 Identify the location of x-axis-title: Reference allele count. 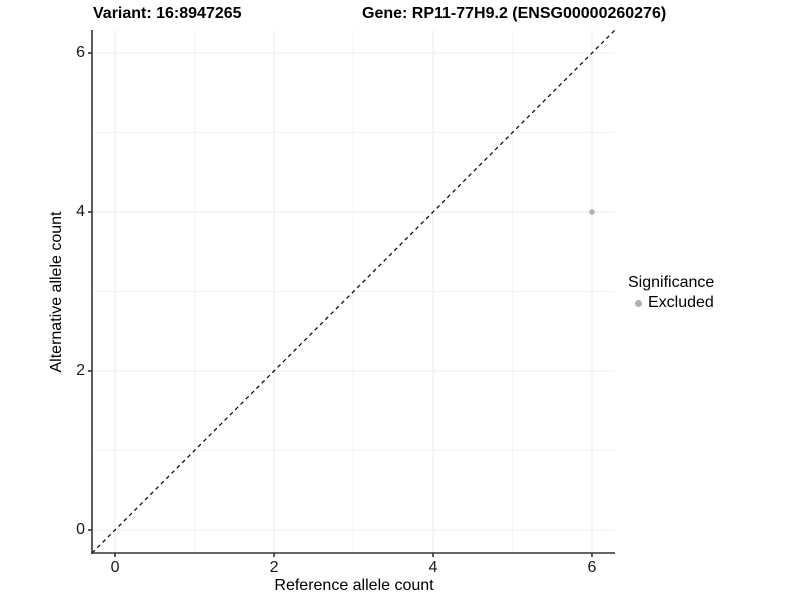
(354, 585).